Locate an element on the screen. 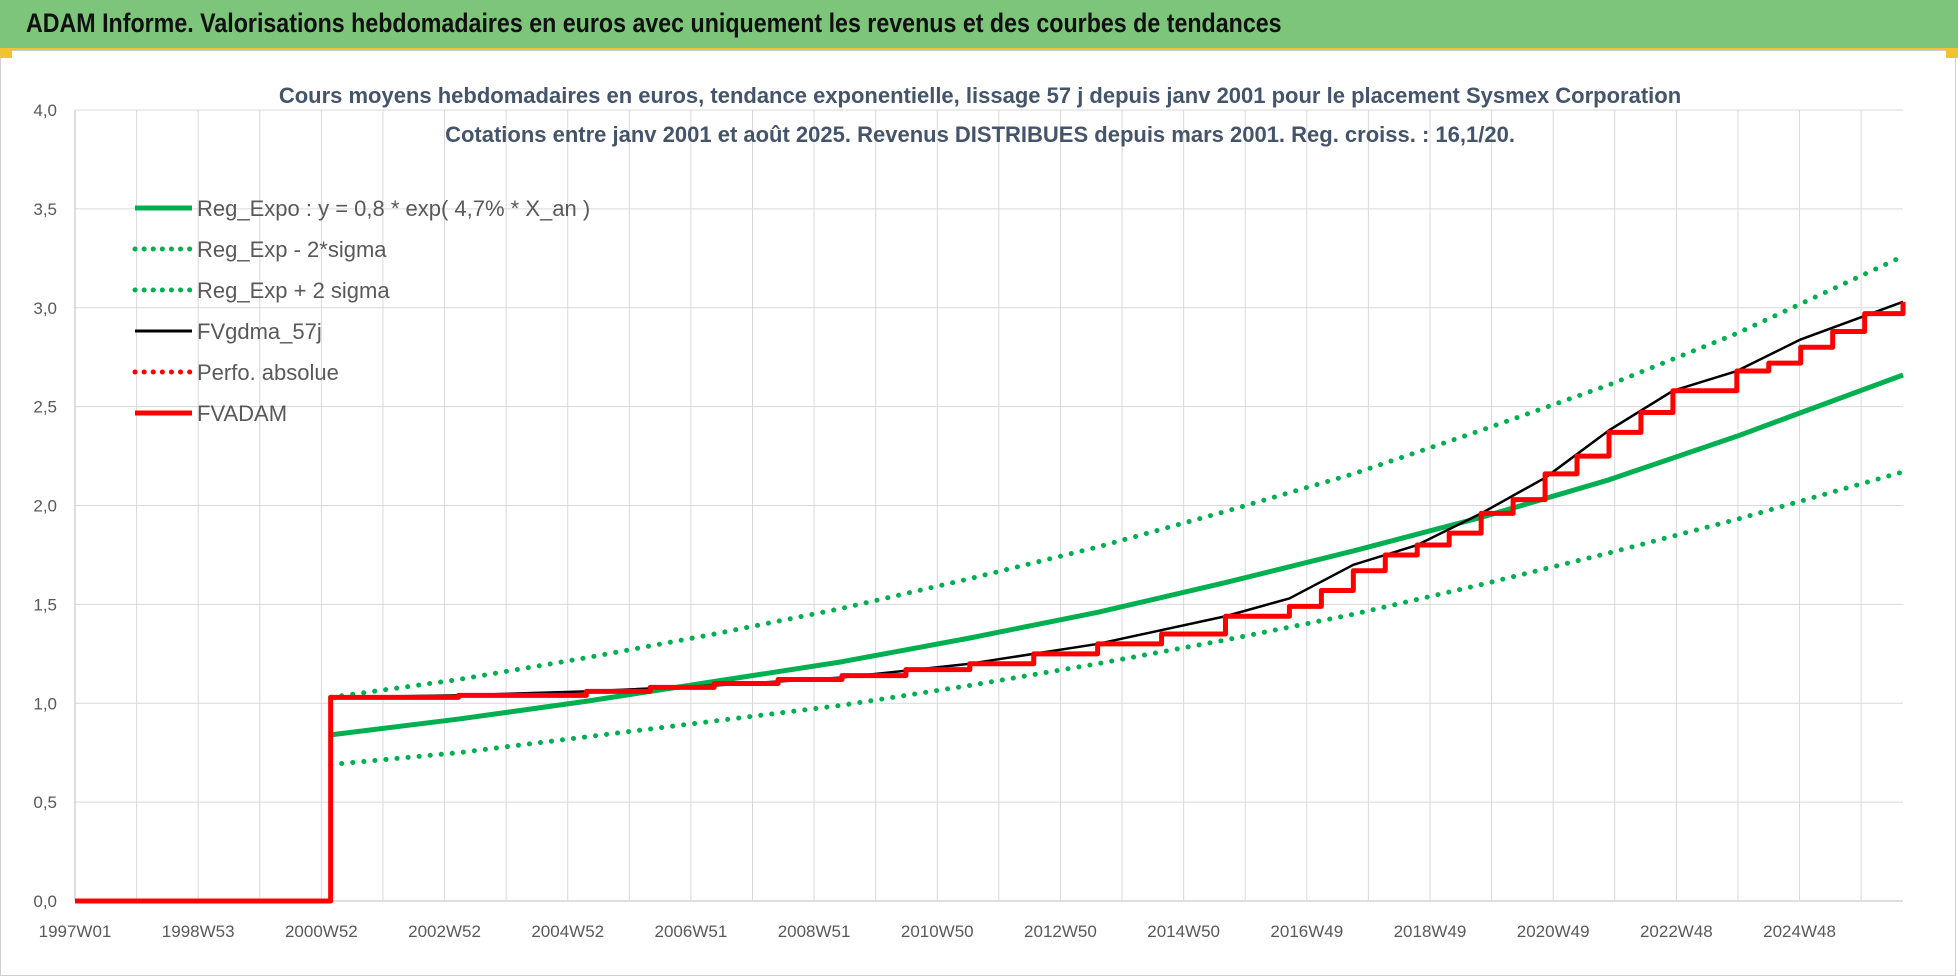 This screenshot has height=978, width=1958. x-tick-label: 2000W52 is located at coordinates (321, 931).